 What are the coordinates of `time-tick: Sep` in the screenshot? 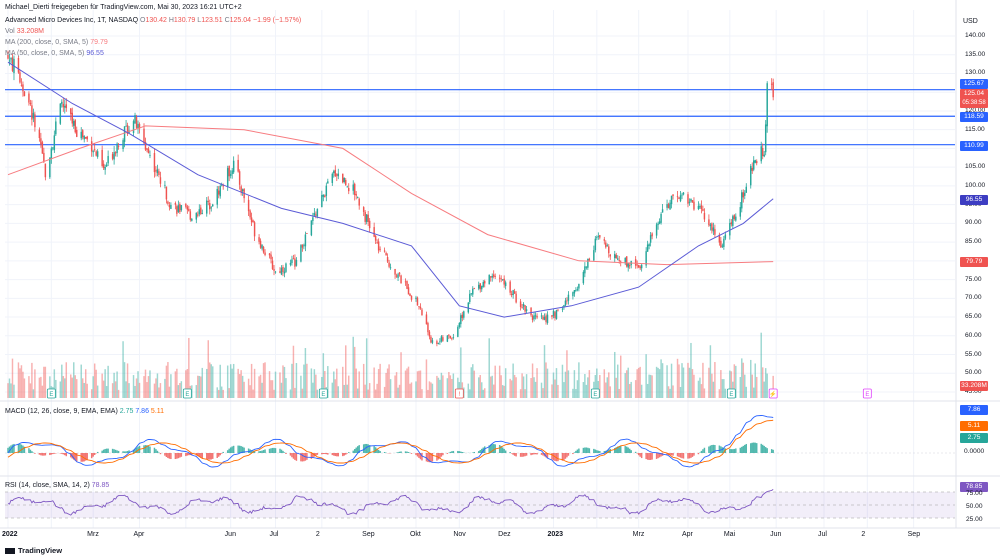 It's located at (914, 534).